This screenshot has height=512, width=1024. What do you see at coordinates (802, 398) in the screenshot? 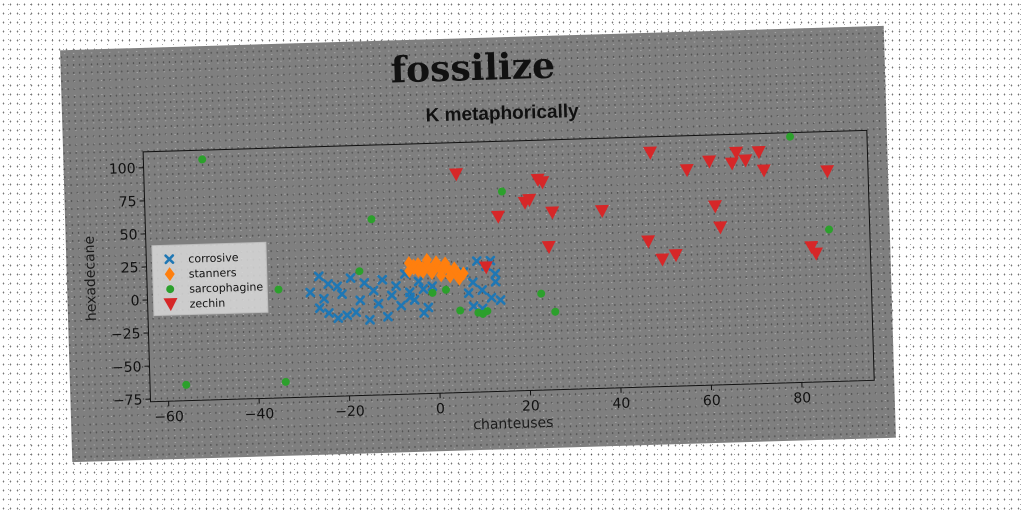
I see `x-tick-label: 80` at bounding box center [802, 398].